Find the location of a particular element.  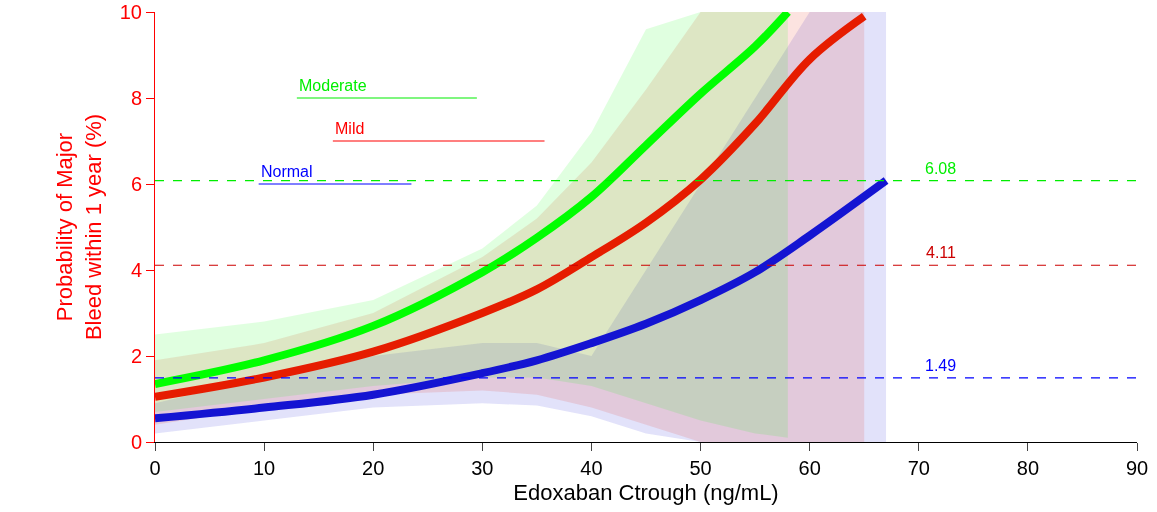

x-tick-label: 90 is located at coordinates (1137, 468).